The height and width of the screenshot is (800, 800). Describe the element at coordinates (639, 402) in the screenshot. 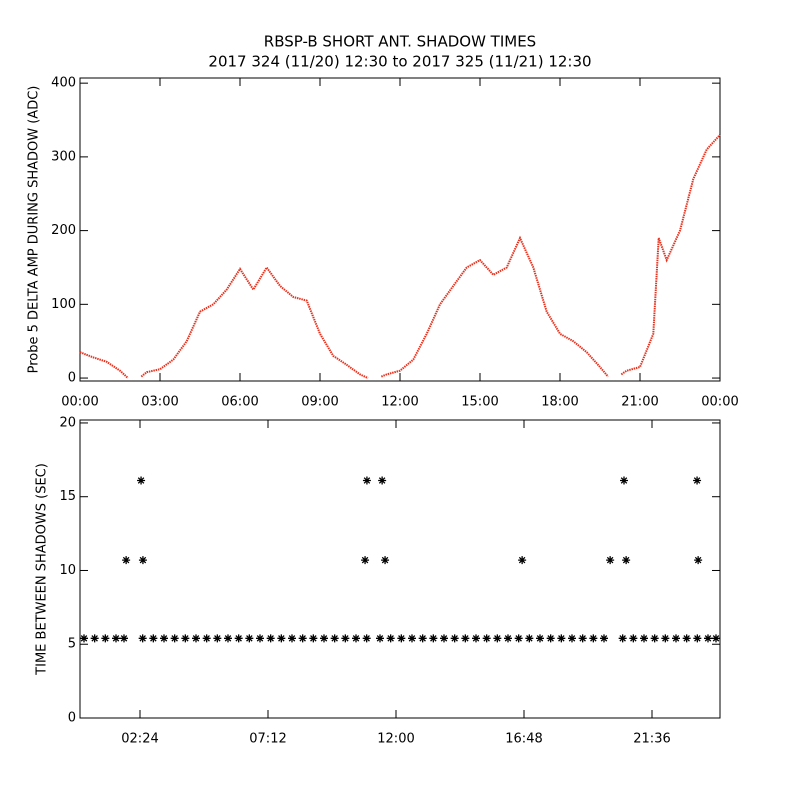

I see `x-tick-label: 21:00` at that location.